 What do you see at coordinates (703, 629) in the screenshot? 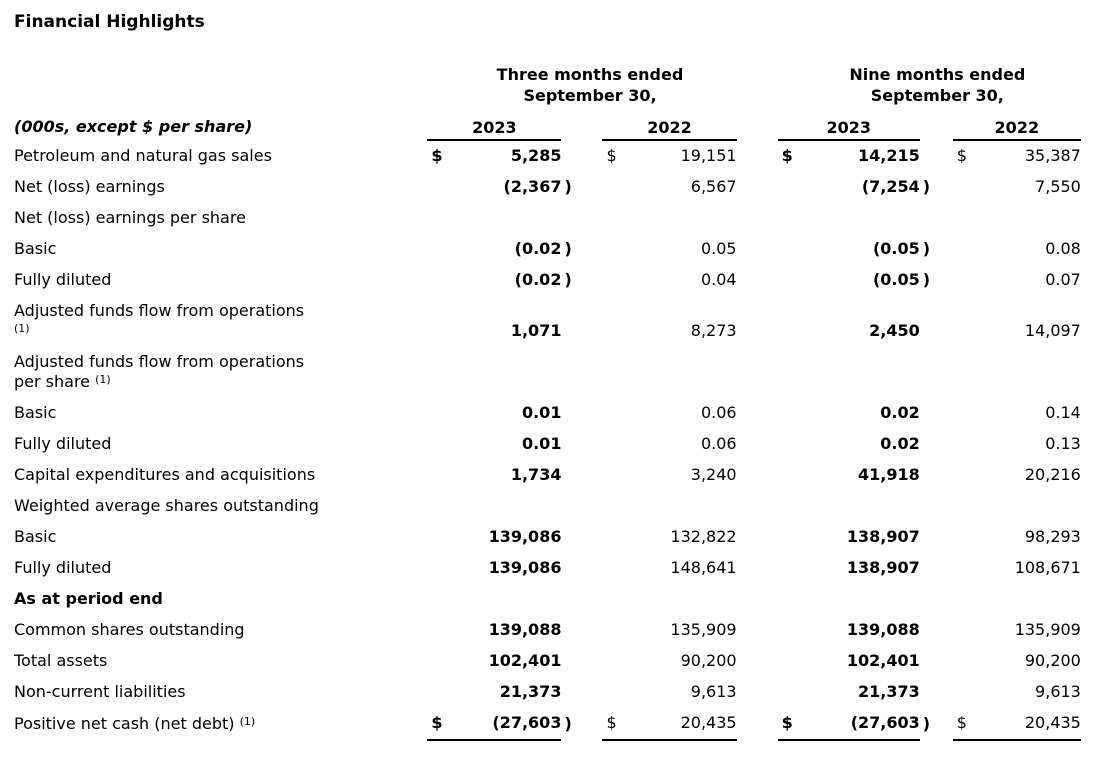
I see `value-cell: 135,909` at bounding box center [703, 629].